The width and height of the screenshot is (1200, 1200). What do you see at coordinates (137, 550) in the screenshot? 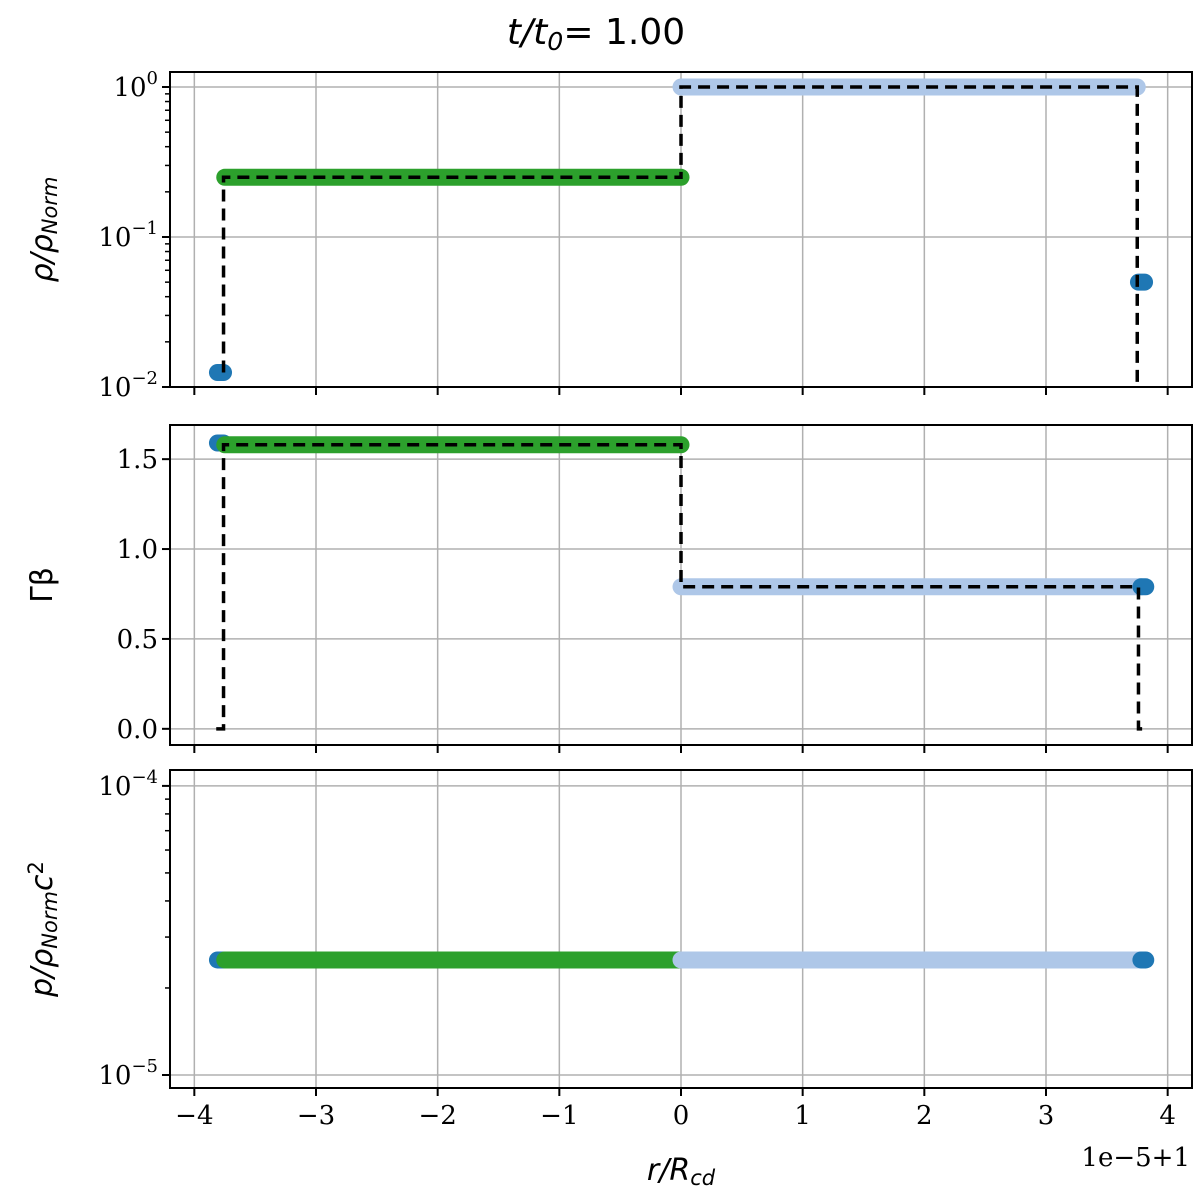
I see `y-tick-label: 1.0` at bounding box center [137, 550].